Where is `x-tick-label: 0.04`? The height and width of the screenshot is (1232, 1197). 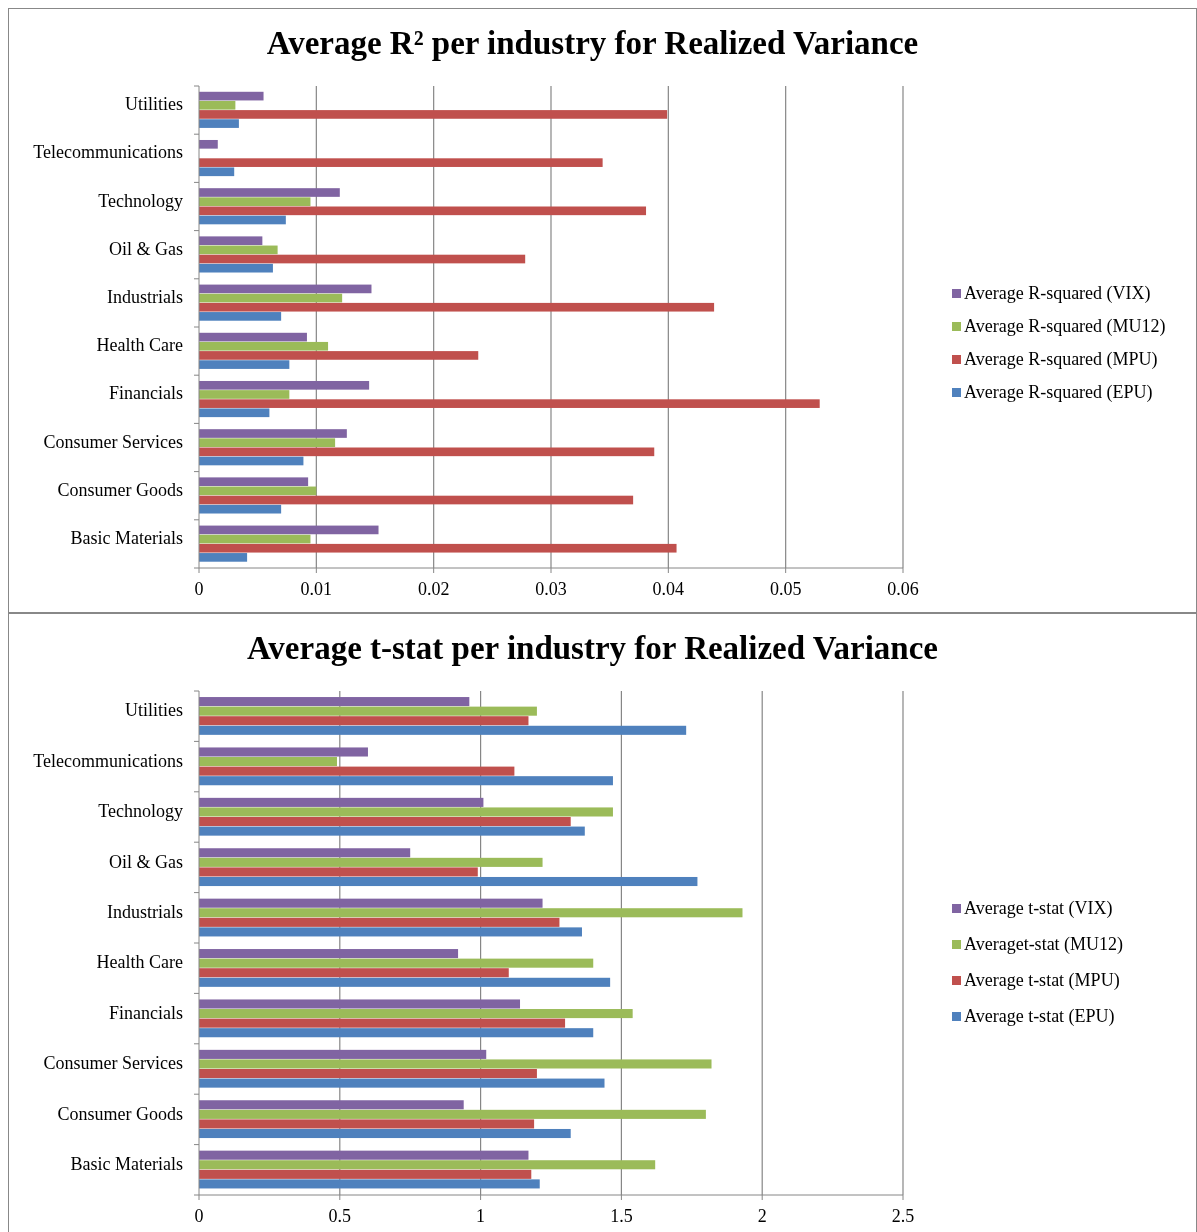 x-tick-label: 0.04 is located at coordinates (668, 589).